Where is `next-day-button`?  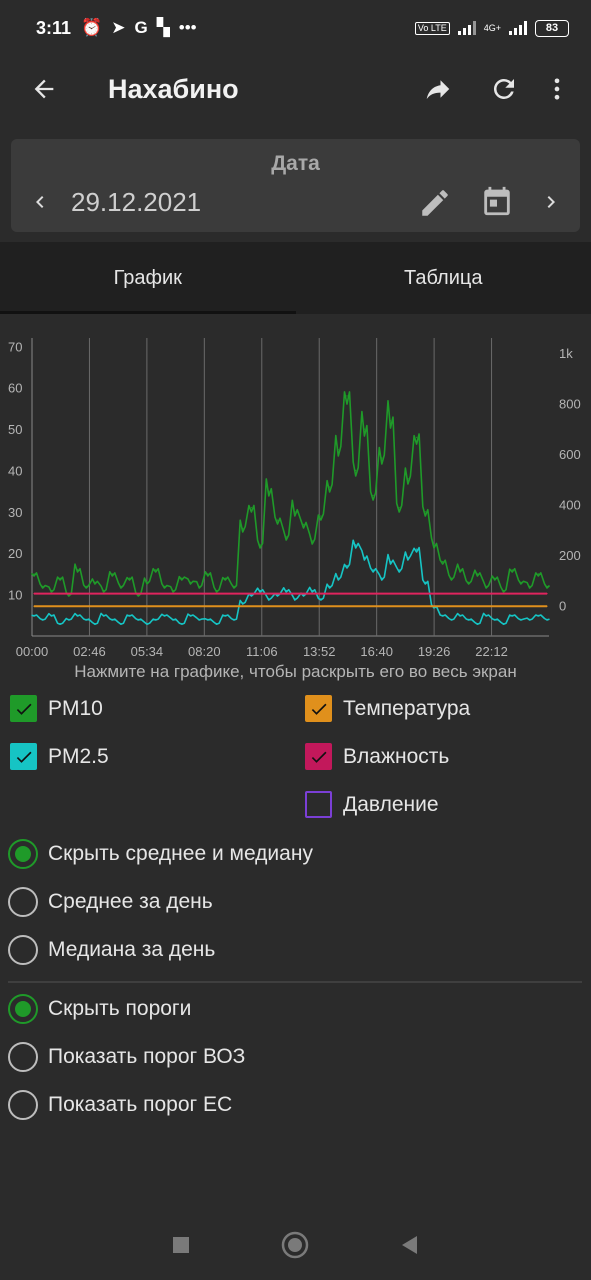 next-day-button is located at coordinates (551, 202).